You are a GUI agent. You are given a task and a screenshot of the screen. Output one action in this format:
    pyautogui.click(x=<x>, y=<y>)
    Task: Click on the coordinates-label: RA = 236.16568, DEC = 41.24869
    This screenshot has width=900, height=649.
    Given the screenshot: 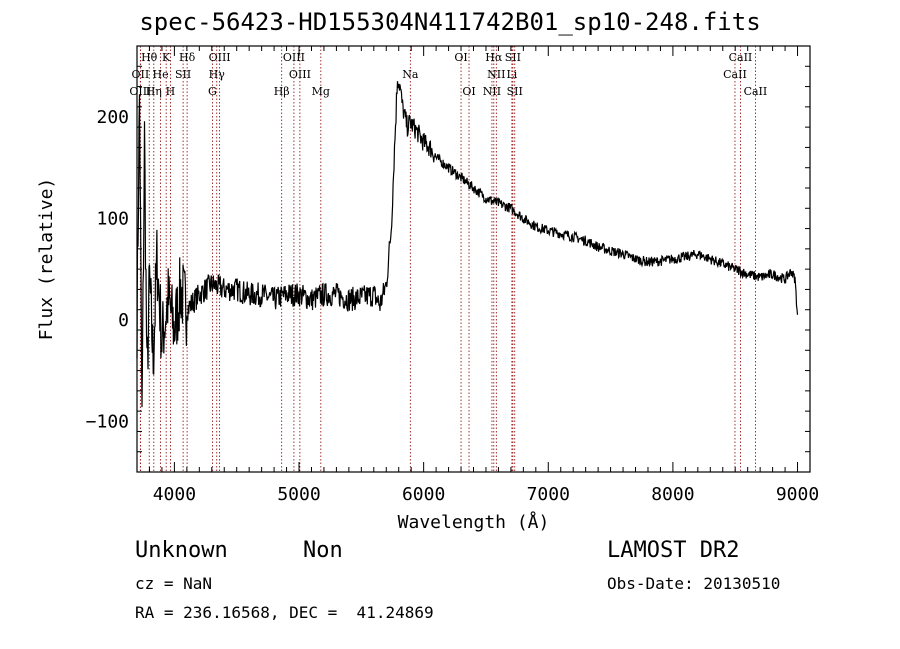 What is the action you would take?
    pyautogui.click(x=284, y=612)
    